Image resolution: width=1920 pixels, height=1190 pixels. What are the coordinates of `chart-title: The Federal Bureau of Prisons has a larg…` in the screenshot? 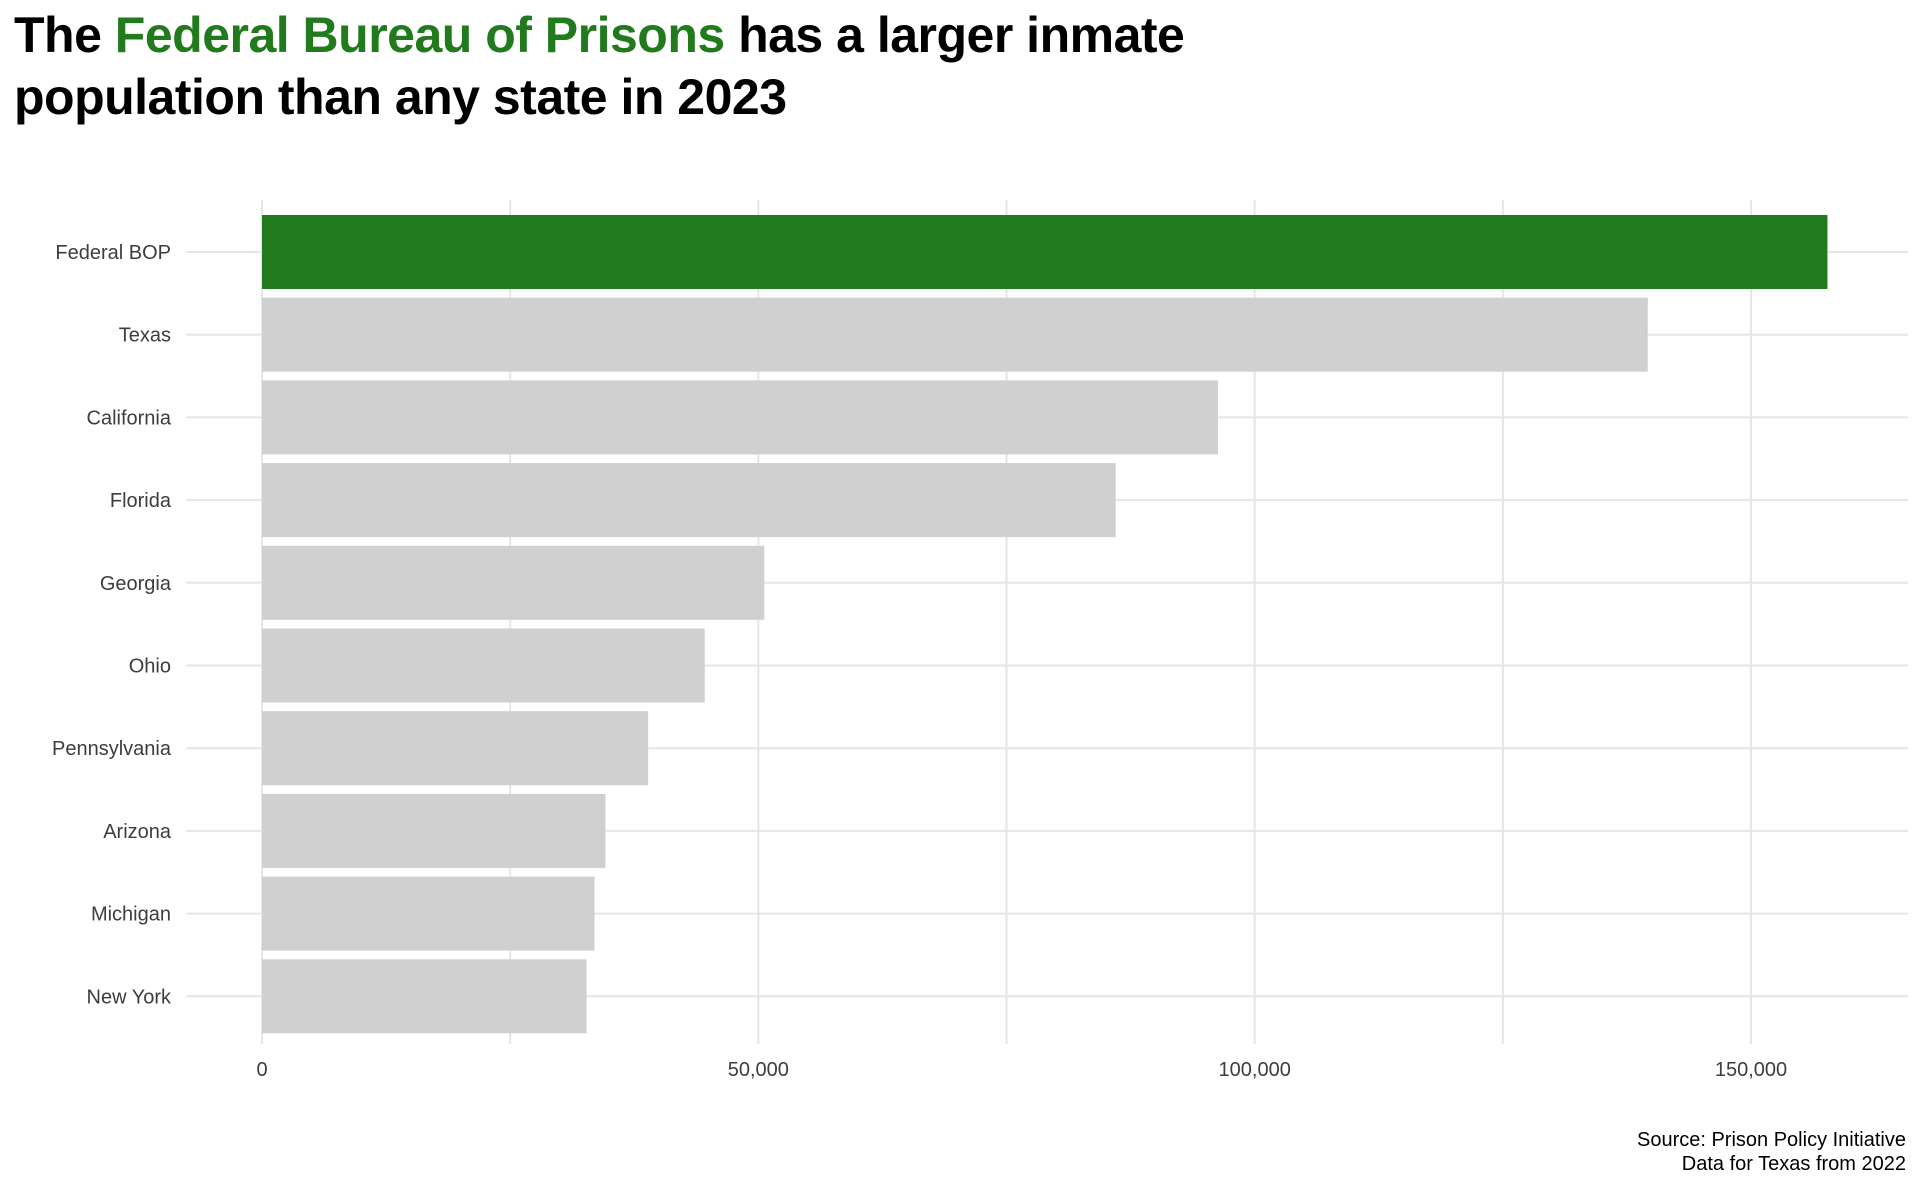 It's located at (664, 66).